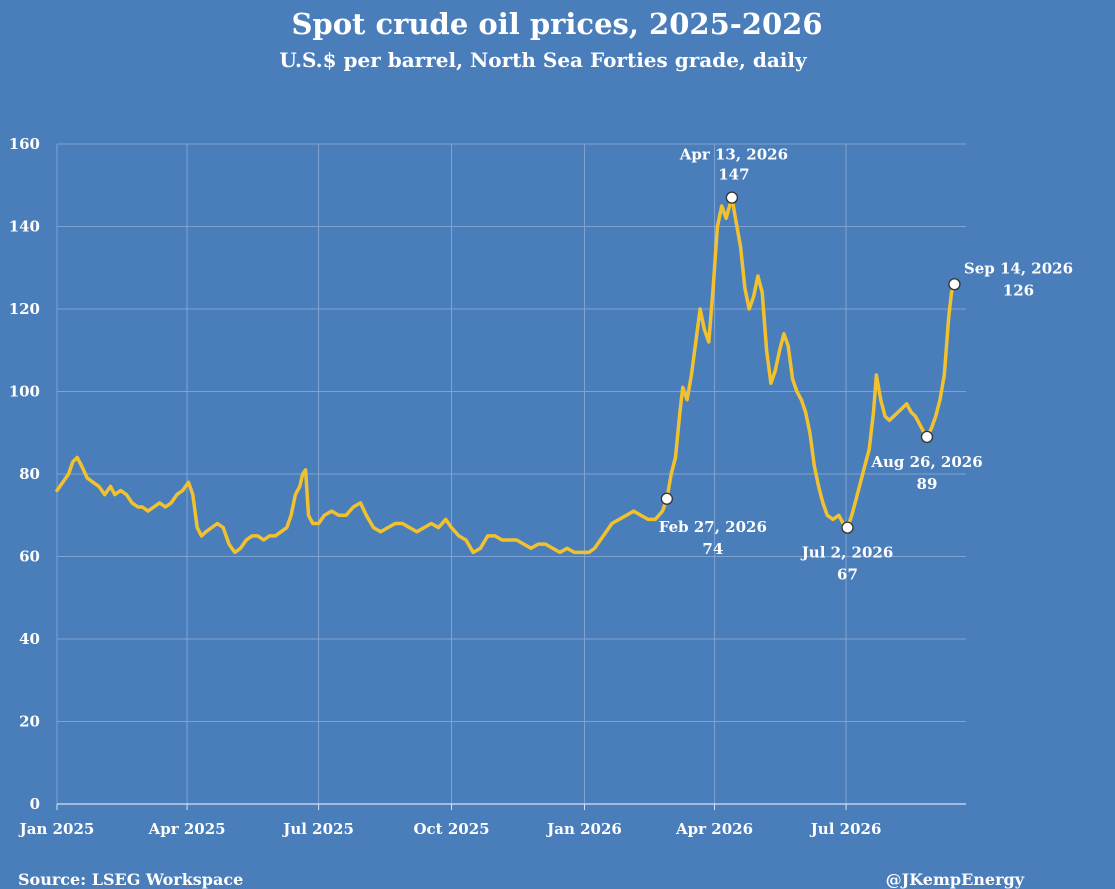 The height and width of the screenshot is (889, 1115). I want to click on y-tick-label: 100, so click(24, 392).